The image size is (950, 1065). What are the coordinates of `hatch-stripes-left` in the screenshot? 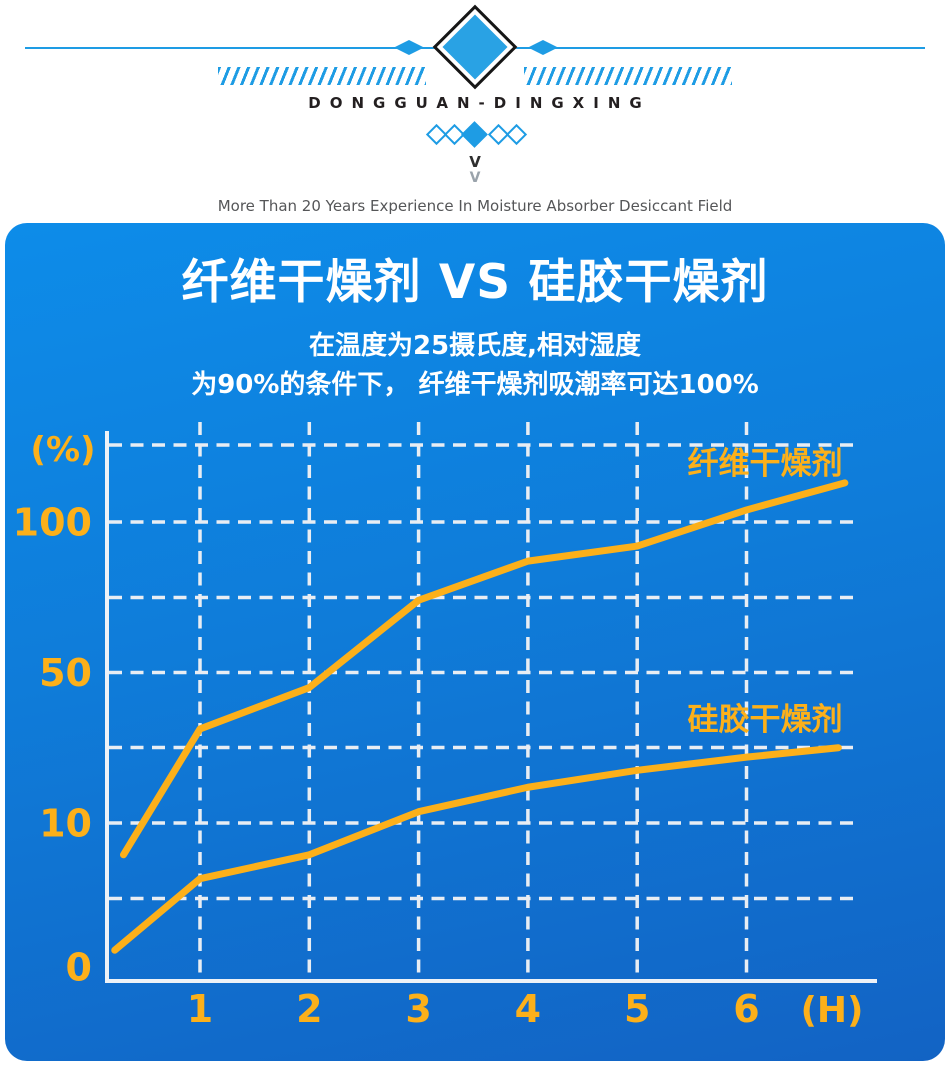 It's located at (322, 76).